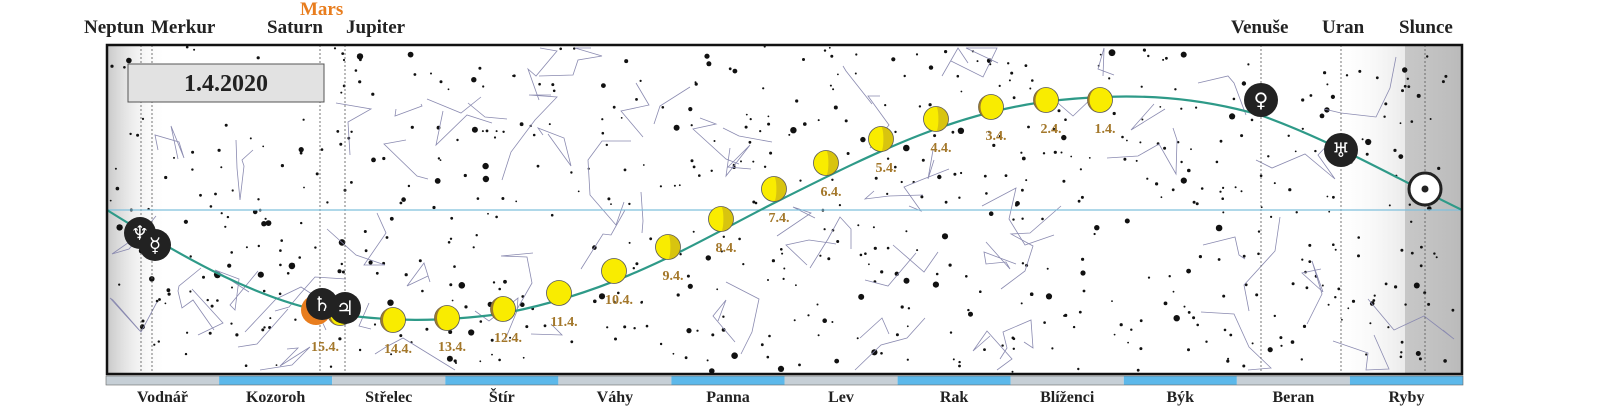 The width and height of the screenshot is (1600, 415). I want to click on moon-date-label: 11.4., so click(563, 322).